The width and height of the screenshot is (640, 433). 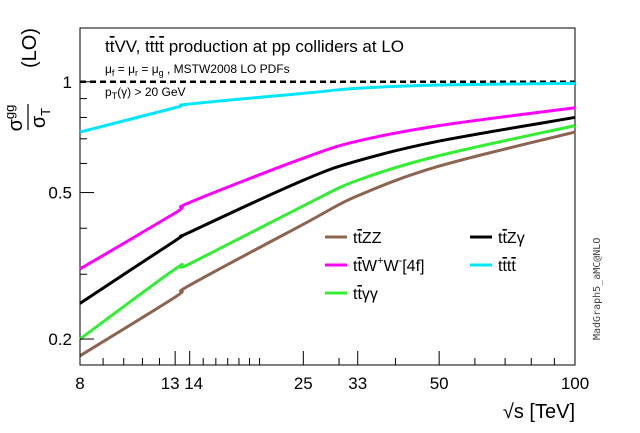 What do you see at coordinates (170, 383) in the screenshot?
I see `x-tick-label: 13` at bounding box center [170, 383].